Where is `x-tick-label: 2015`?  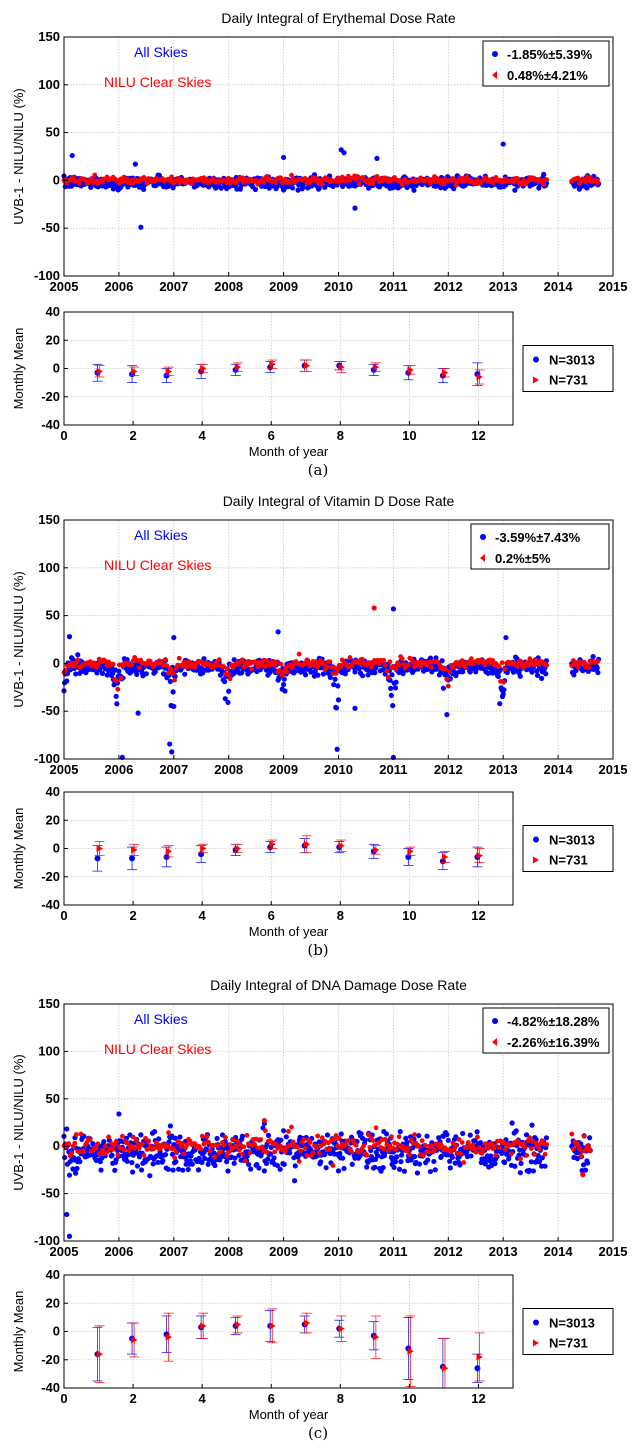
x-tick-label: 2015 is located at coordinates (613, 1251).